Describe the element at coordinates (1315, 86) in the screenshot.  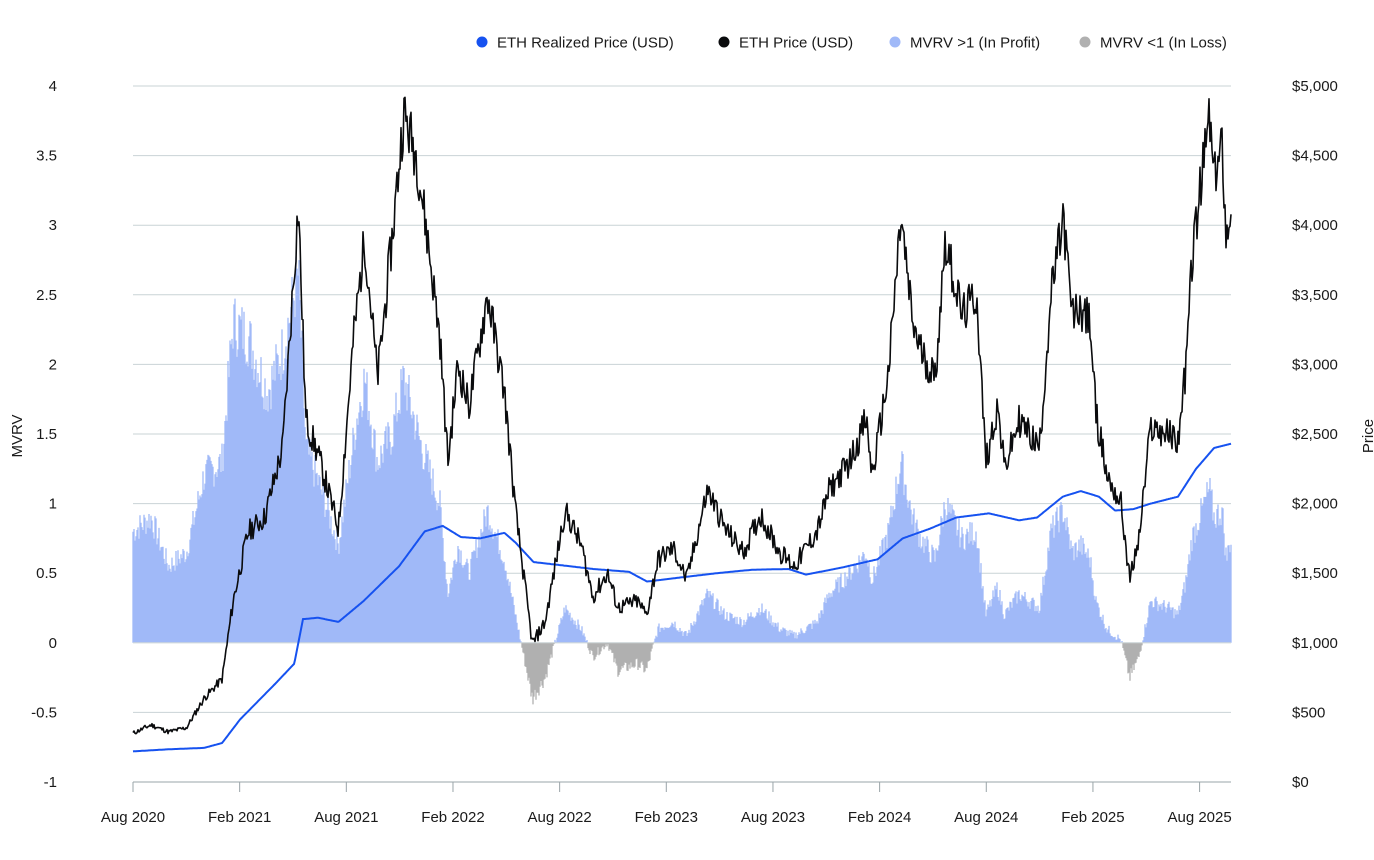
I see `y-right-tick-label: $5,000` at that location.